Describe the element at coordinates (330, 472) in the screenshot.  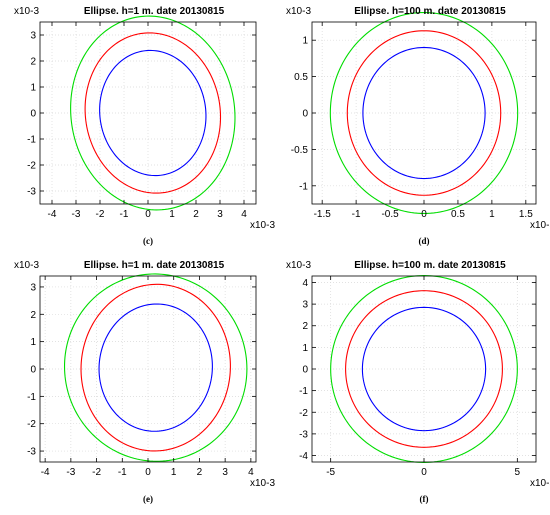
I see `x-tick-label: -5` at that location.